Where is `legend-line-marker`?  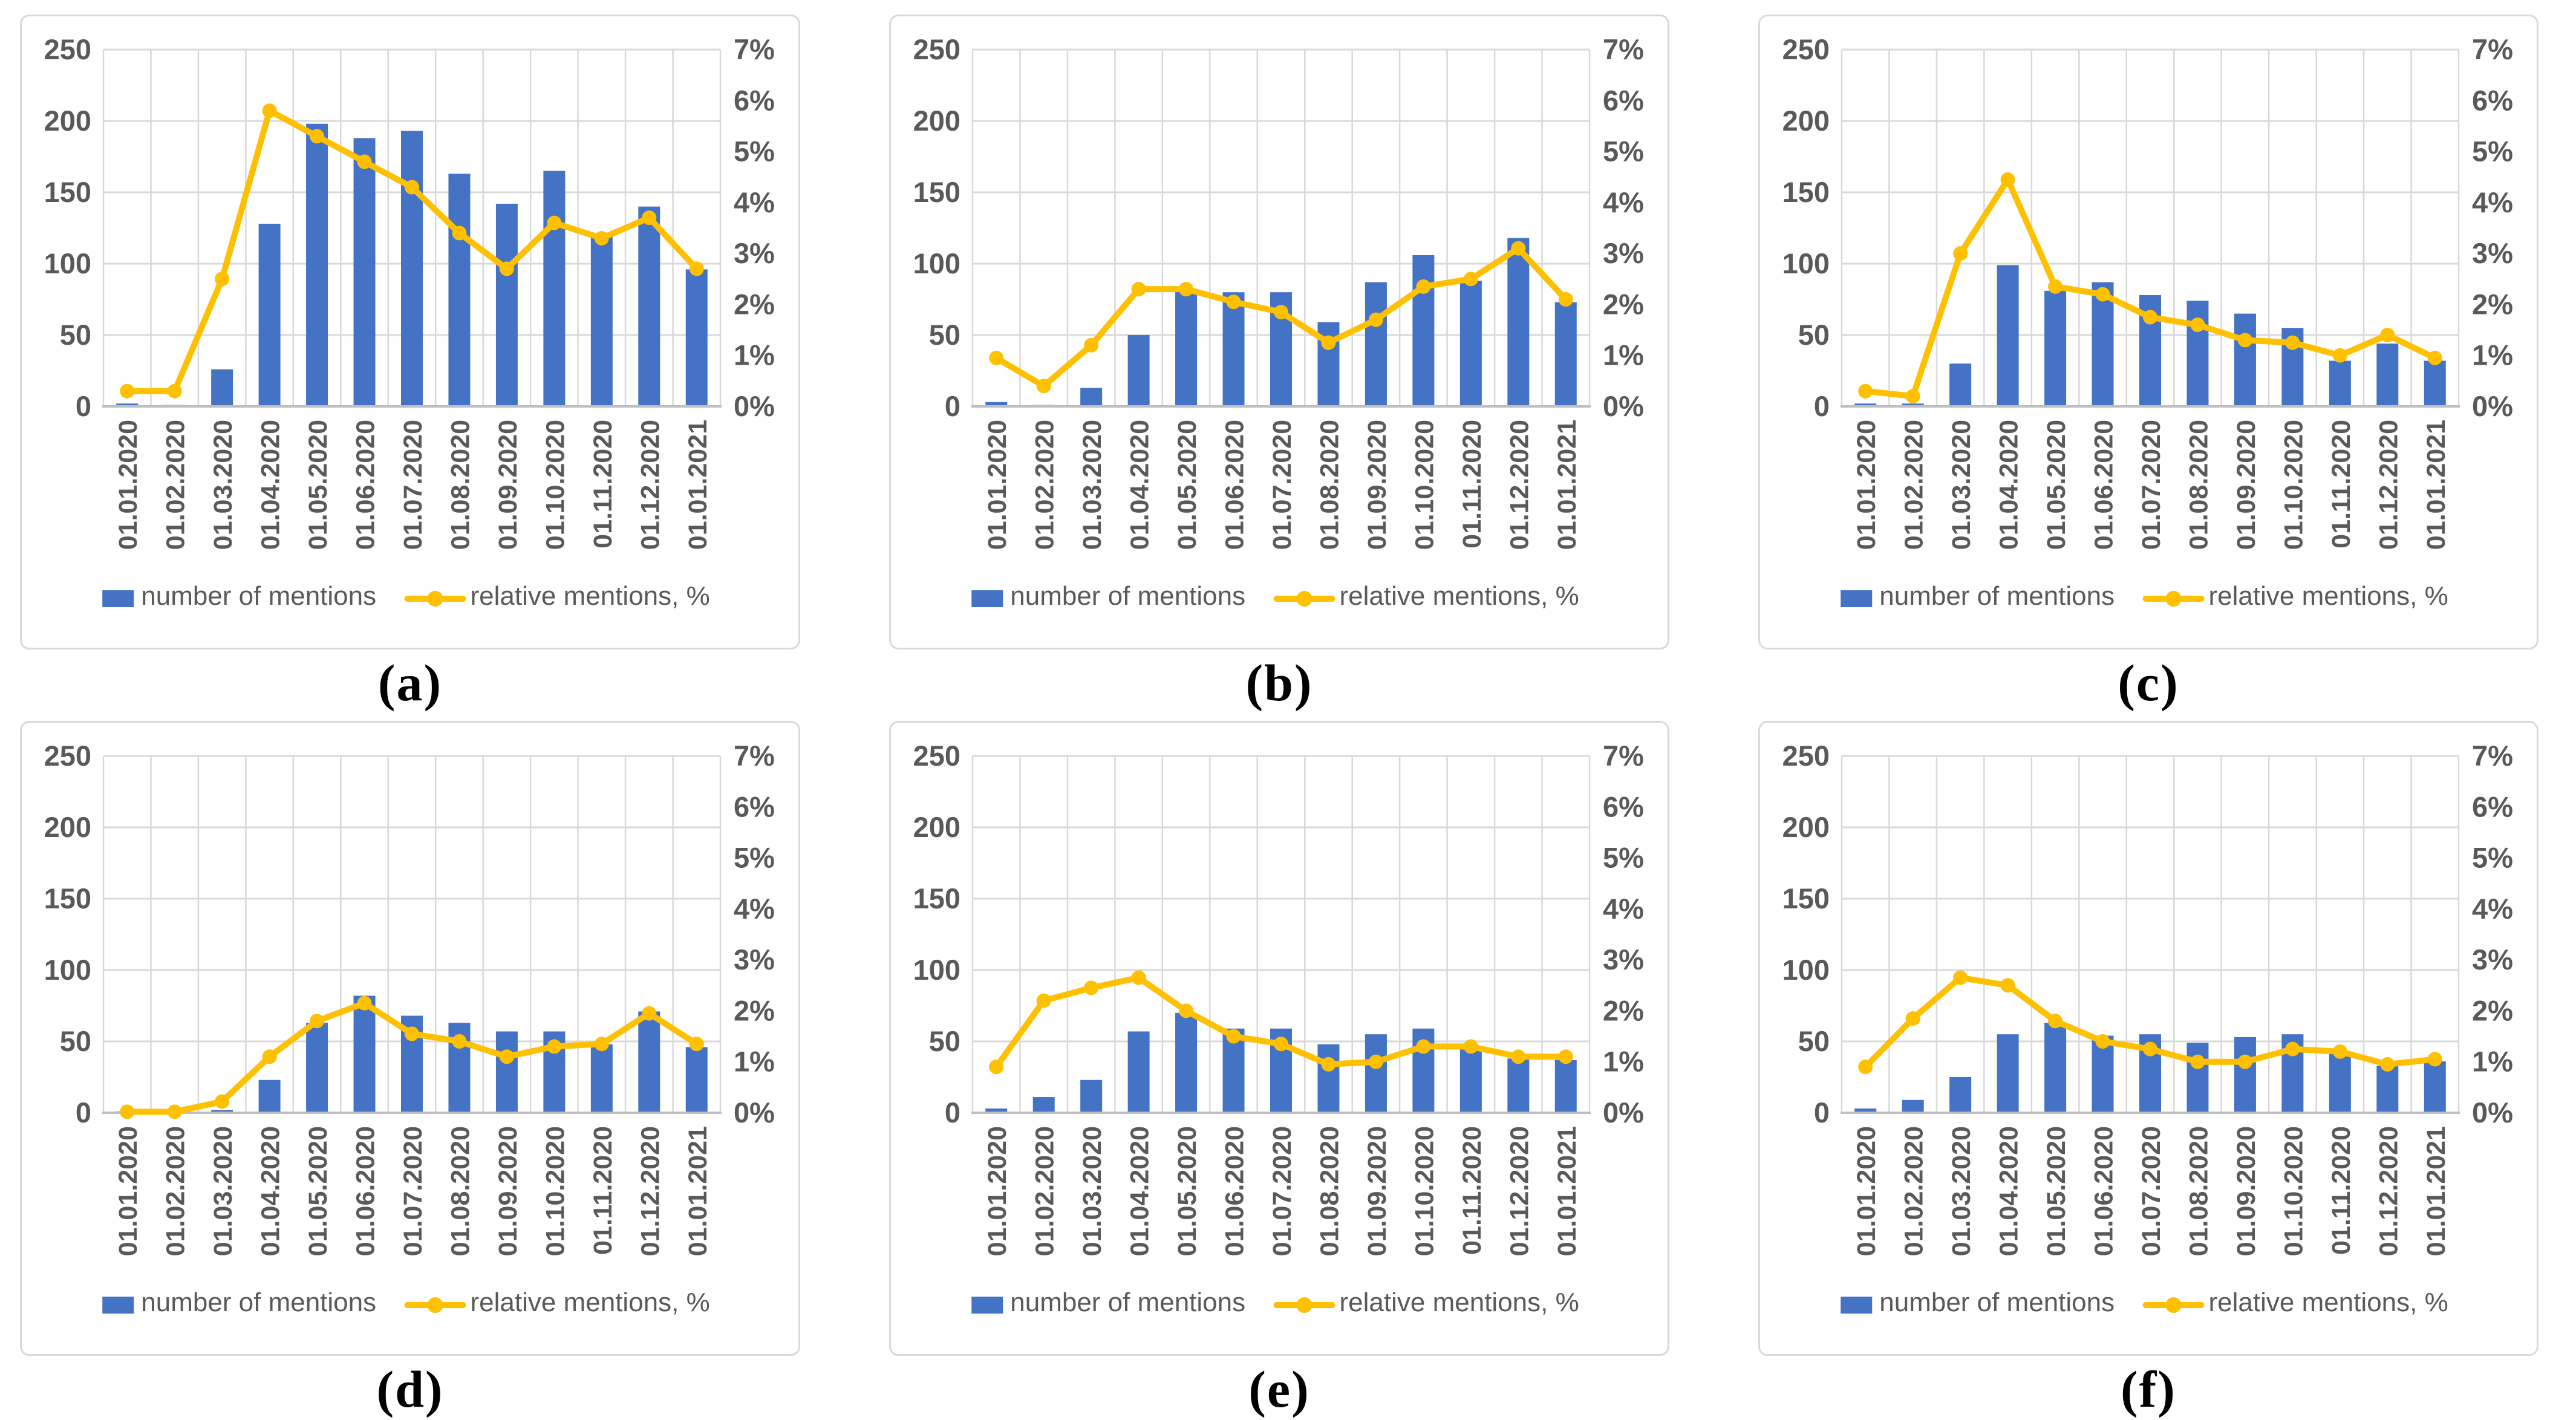
legend-line-marker is located at coordinates (435, 599).